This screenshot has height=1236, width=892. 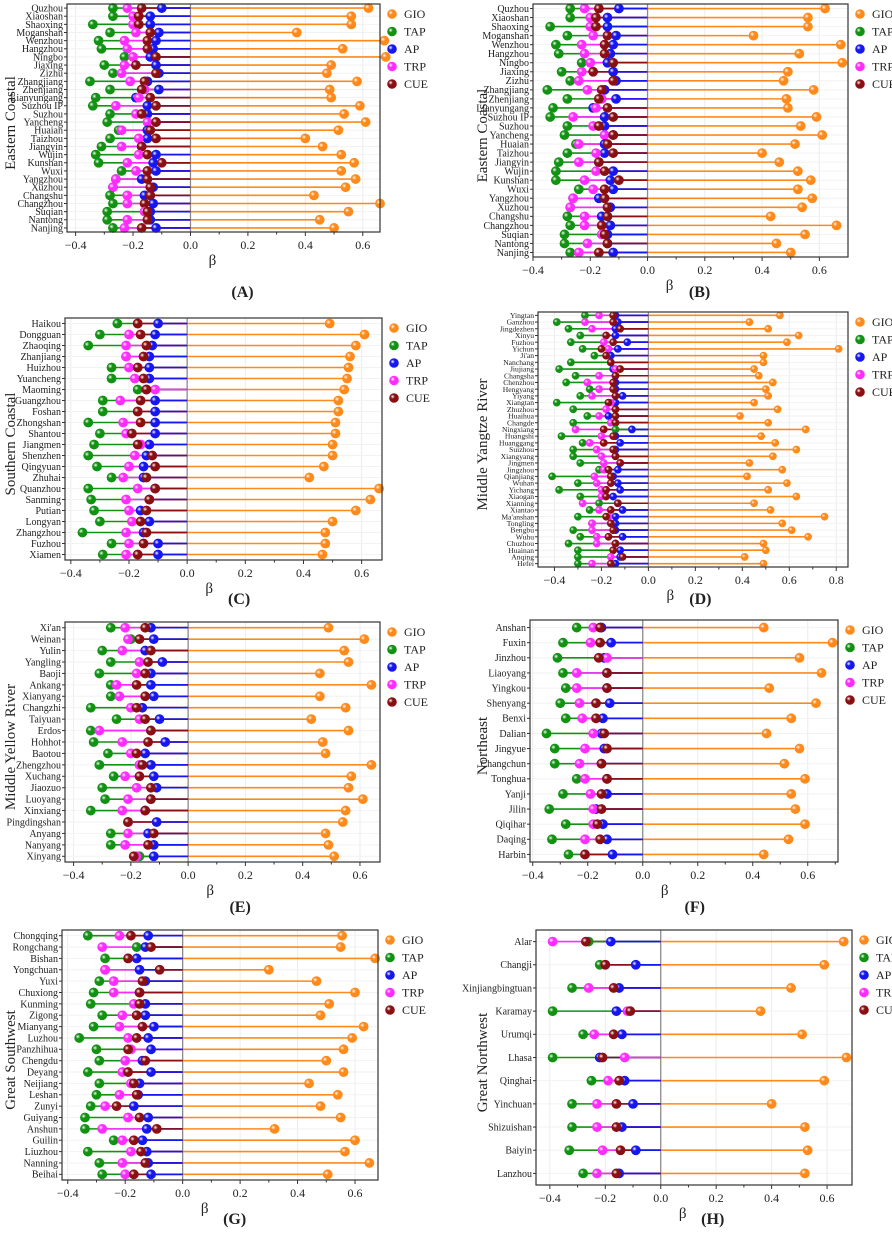 What do you see at coordinates (359, 875) in the screenshot?
I see `x-tick-label: 0.6` at bounding box center [359, 875].